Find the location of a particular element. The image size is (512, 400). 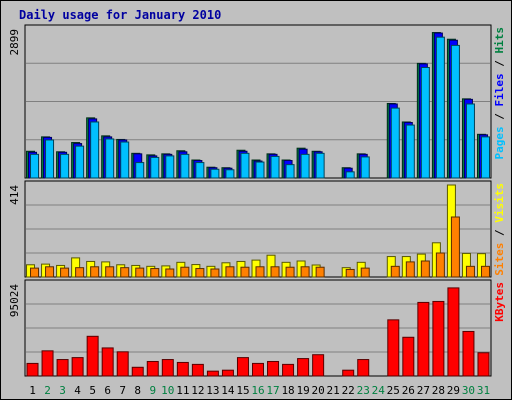

y-axis-max-label: 95024 is located at coordinates (14, 300).